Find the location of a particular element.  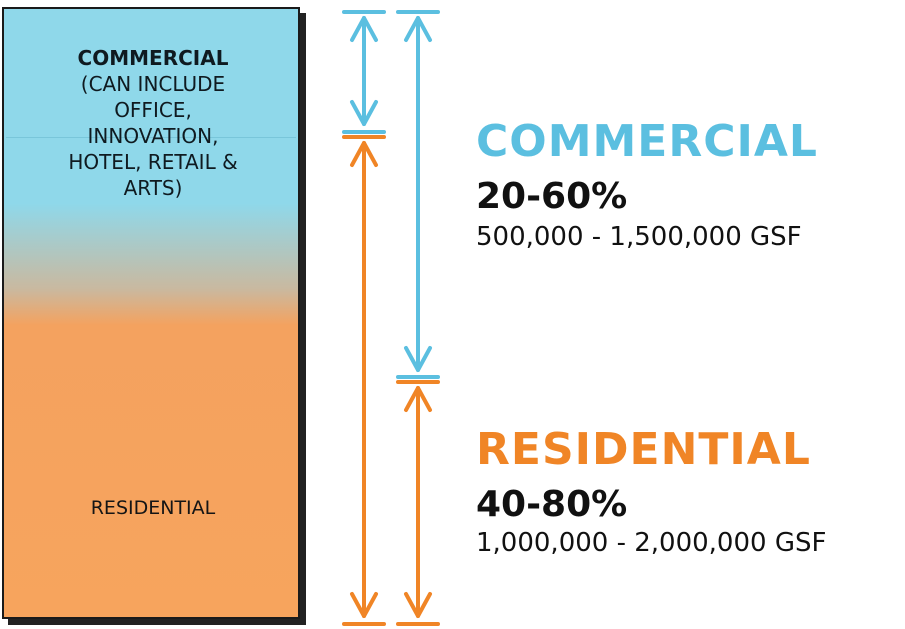

residential-heading: RESIDENTIAL is located at coordinates (643, 449).